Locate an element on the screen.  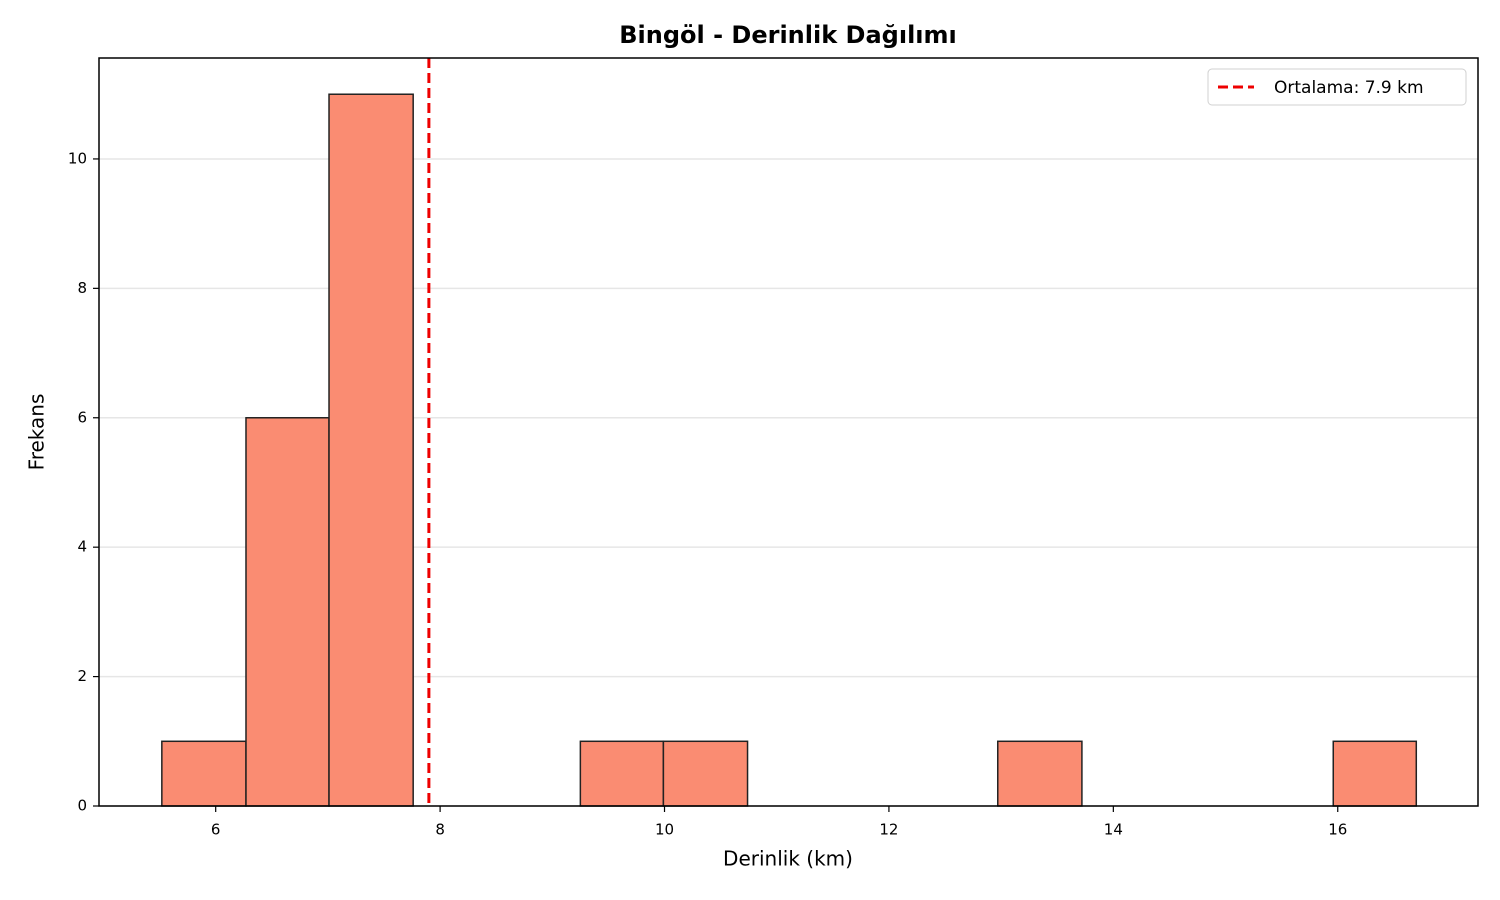
y-axis-label: Frekans is located at coordinates (37, 432).